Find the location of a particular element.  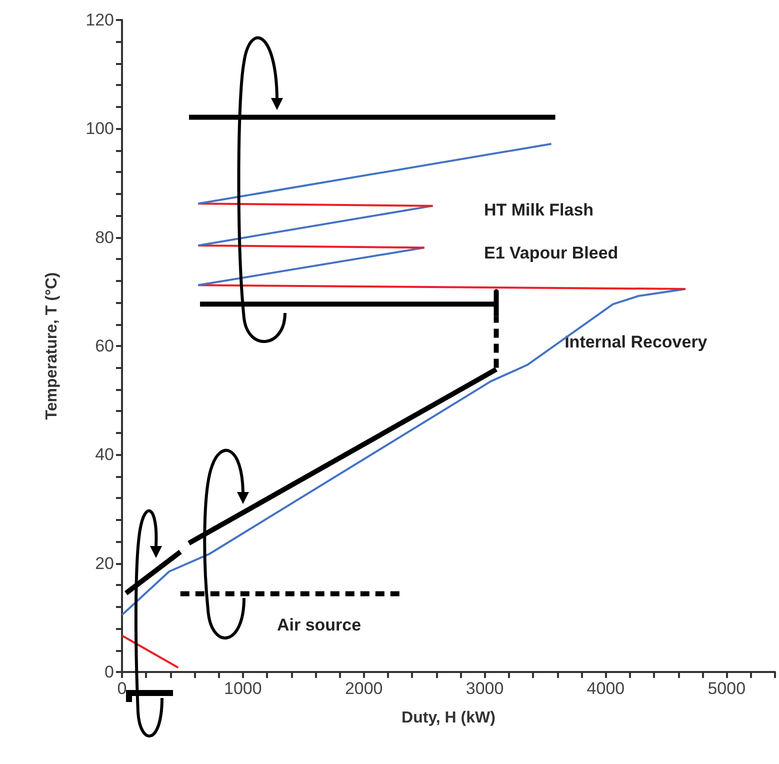

y-tick-label: 20 is located at coordinates (104, 563).